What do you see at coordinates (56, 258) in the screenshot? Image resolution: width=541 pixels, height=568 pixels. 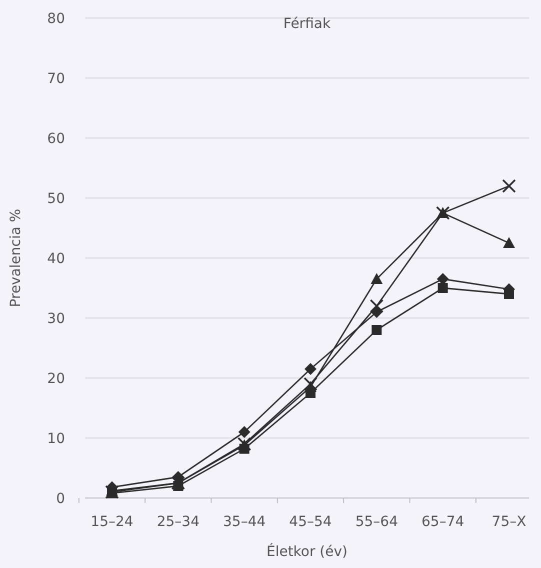 I see `y-tick-label: 40` at bounding box center [56, 258].